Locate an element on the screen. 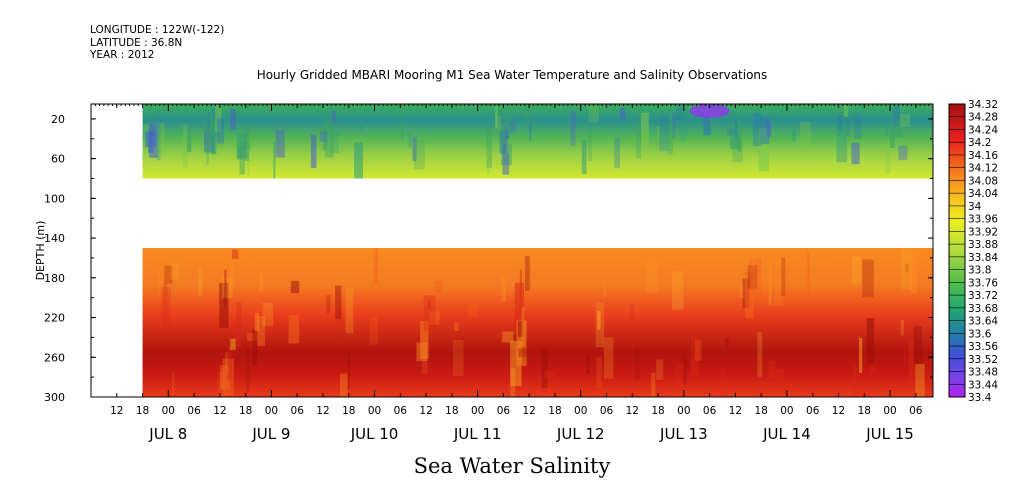 Image resolution: width=1009 pixels, height=504 pixels. colorbar-label: 33.6 is located at coordinates (980, 334).